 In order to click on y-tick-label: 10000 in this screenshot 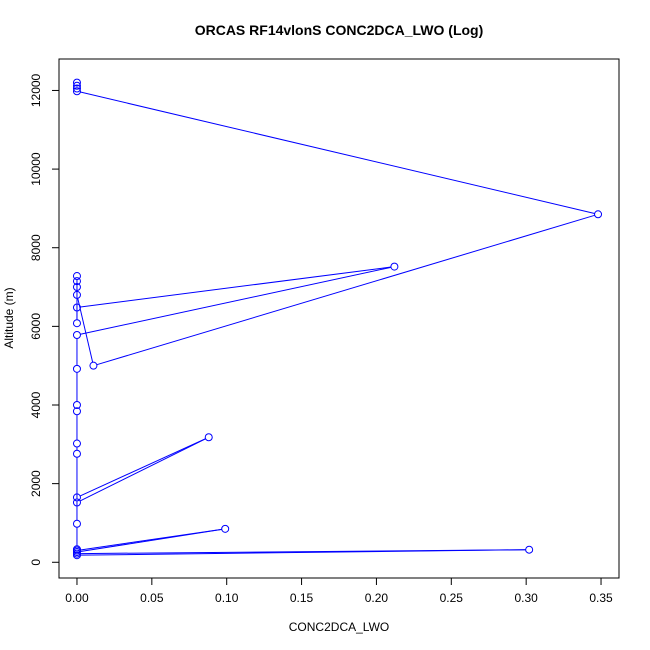, I will do `click(36, 169)`.